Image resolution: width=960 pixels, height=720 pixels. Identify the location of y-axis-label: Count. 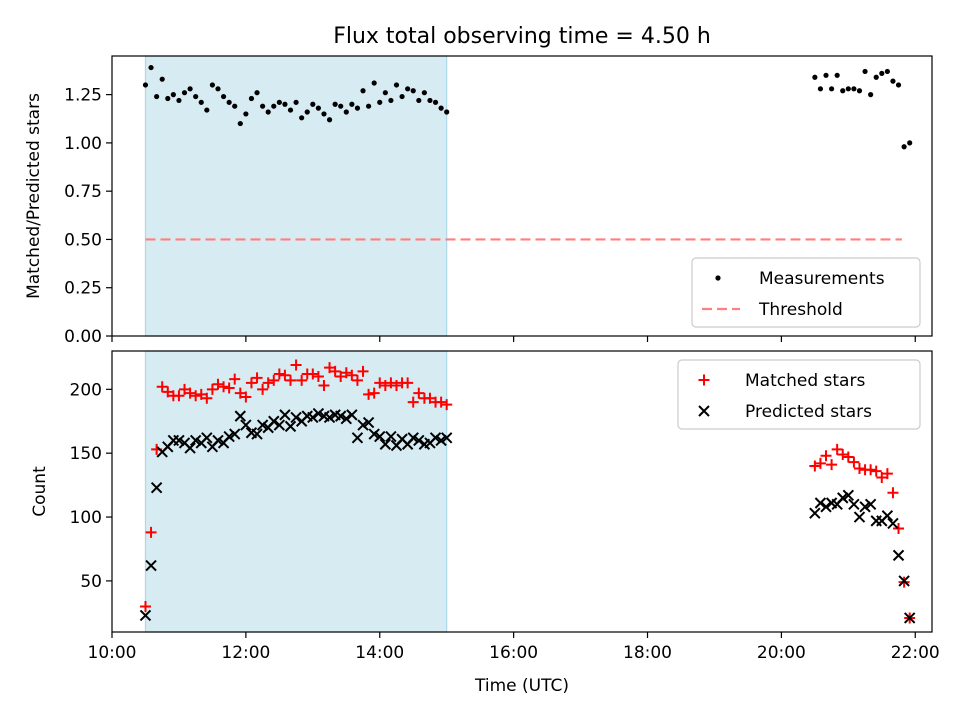
(40, 491).